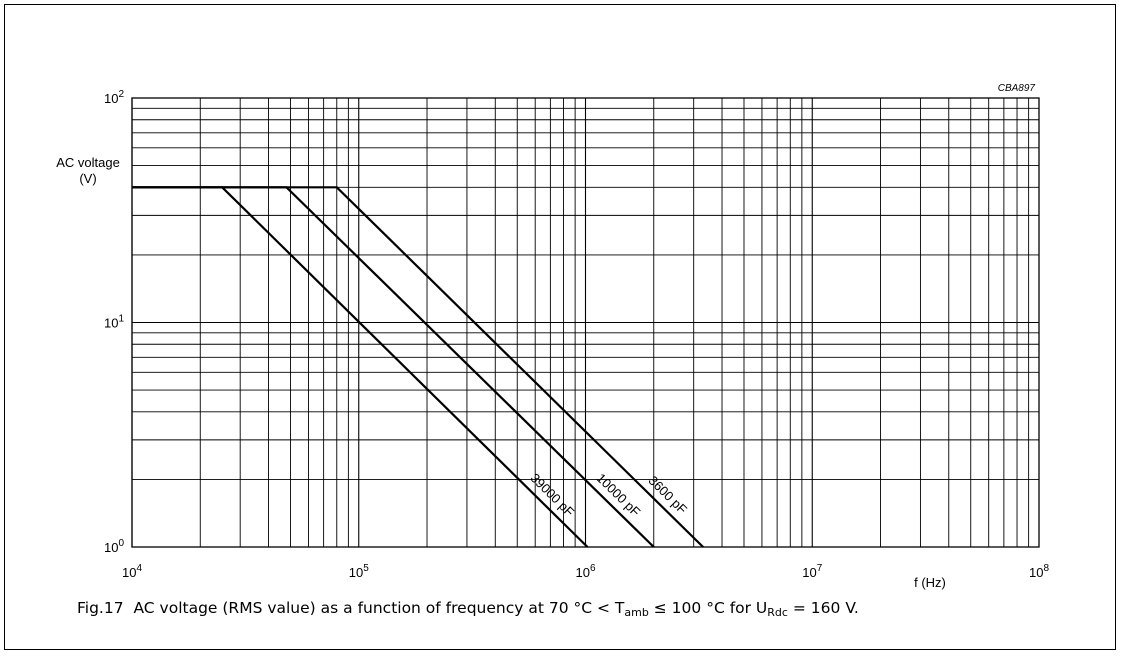  Describe the element at coordinates (777, 612) in the screenshot. I see `caption-urdc-sub: Rdc` at that location.